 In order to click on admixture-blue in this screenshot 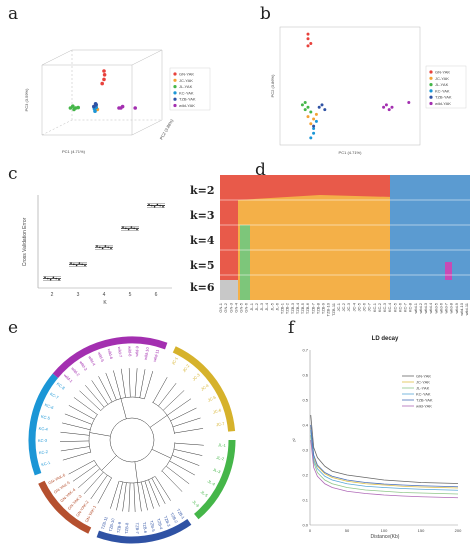, I will do `click(430, 237)`.